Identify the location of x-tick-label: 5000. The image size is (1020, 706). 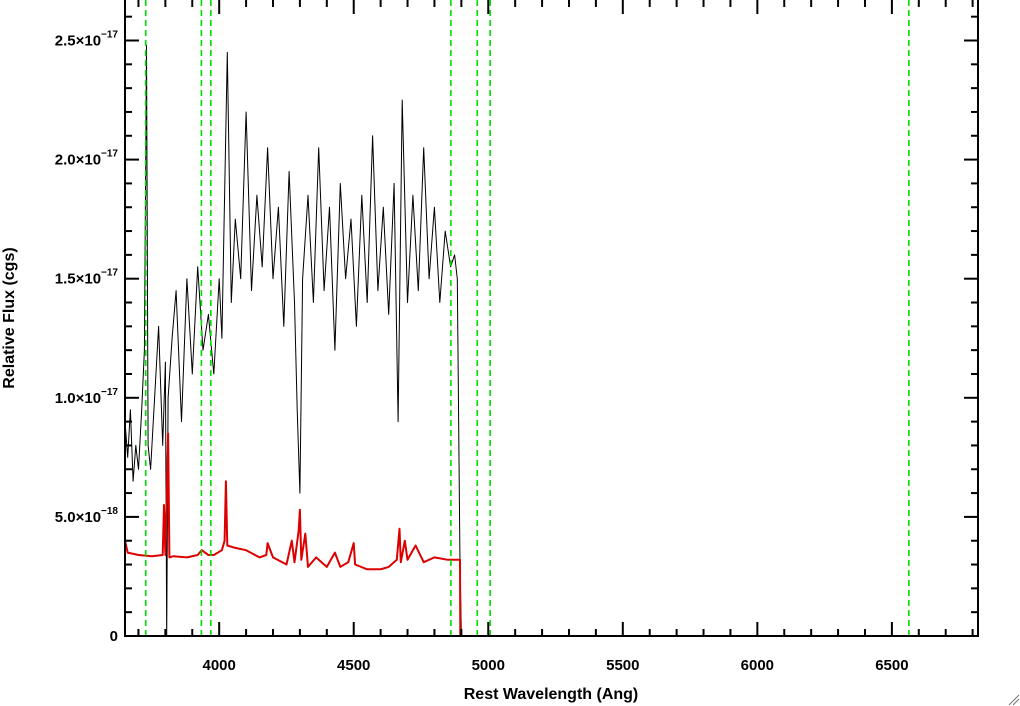
(488, 665).